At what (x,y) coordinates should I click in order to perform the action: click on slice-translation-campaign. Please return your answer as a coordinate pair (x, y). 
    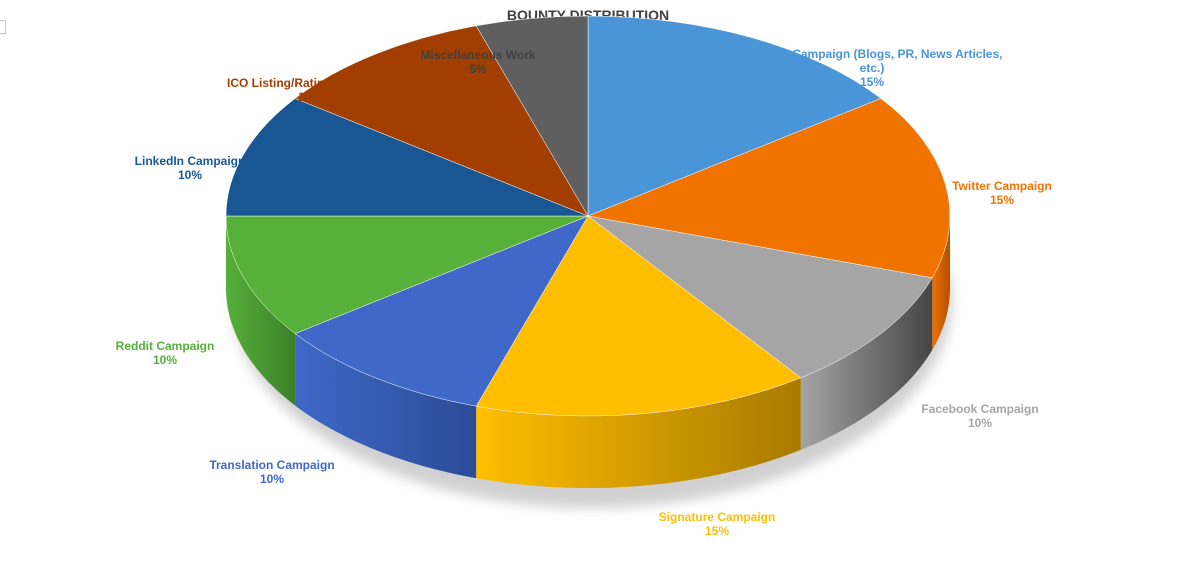
    Looking at the image, I should click on (441, 311).